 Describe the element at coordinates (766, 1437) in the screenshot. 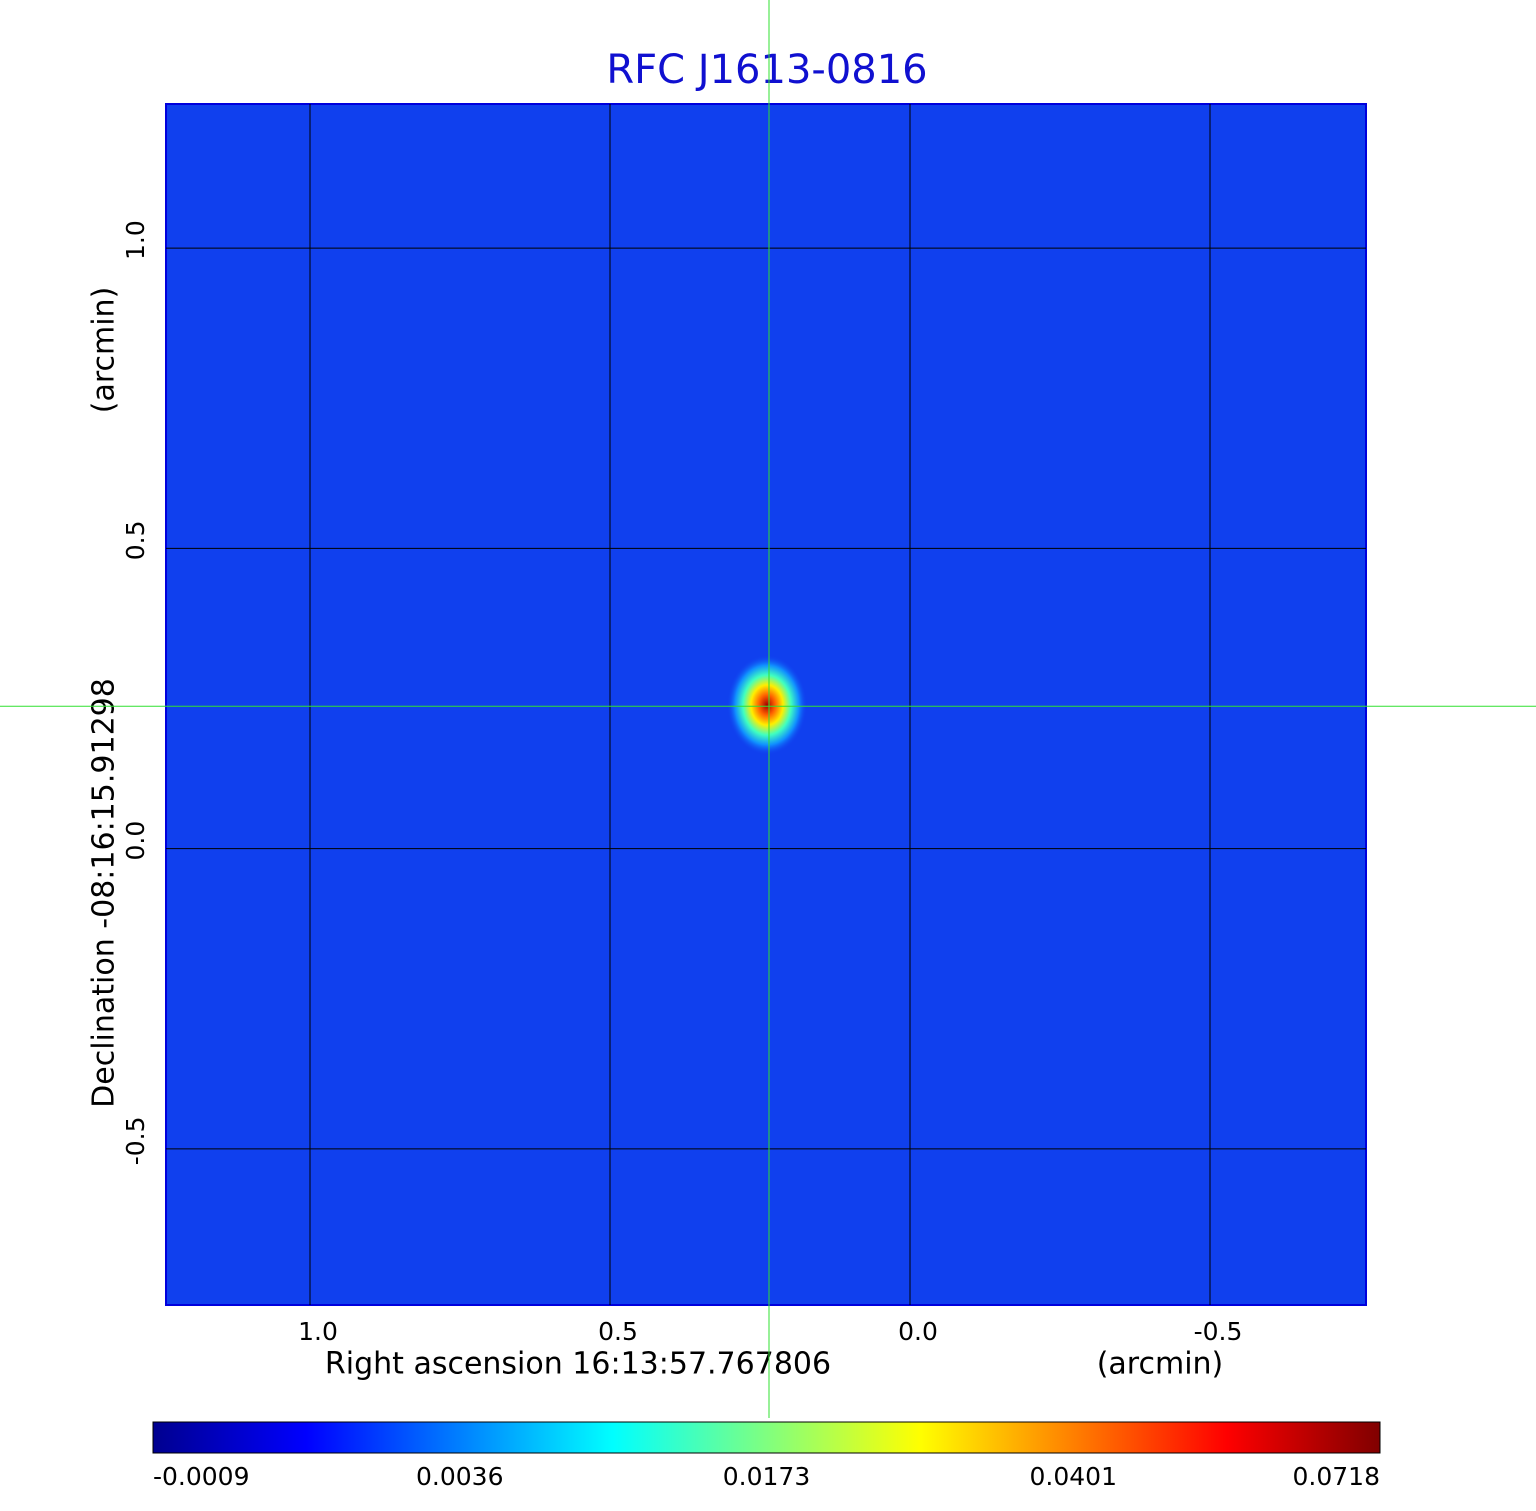

I see `colorbar` at that location.